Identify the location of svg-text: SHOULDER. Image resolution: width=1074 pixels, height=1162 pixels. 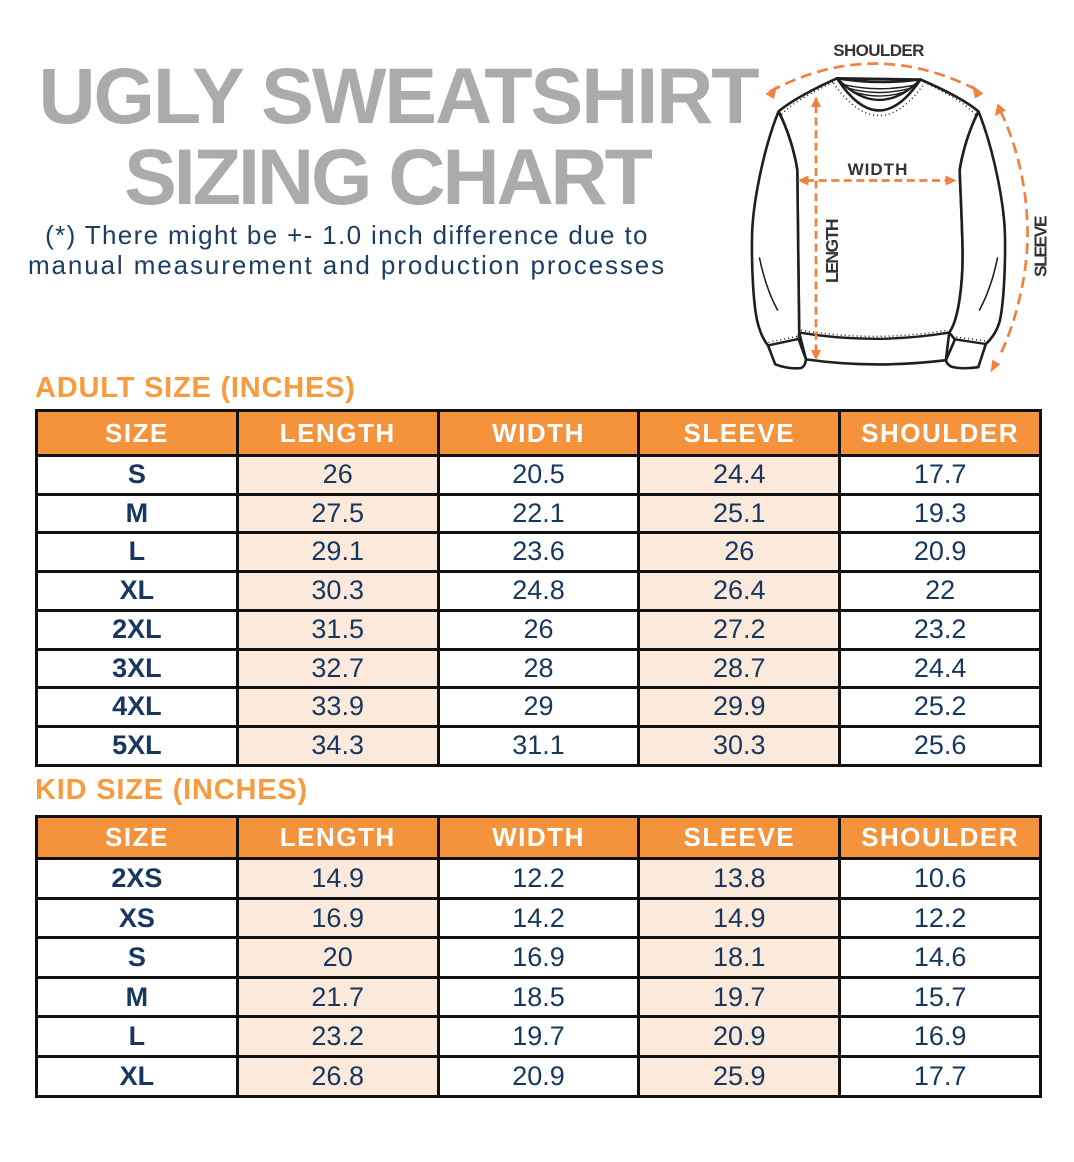
(878, 50).